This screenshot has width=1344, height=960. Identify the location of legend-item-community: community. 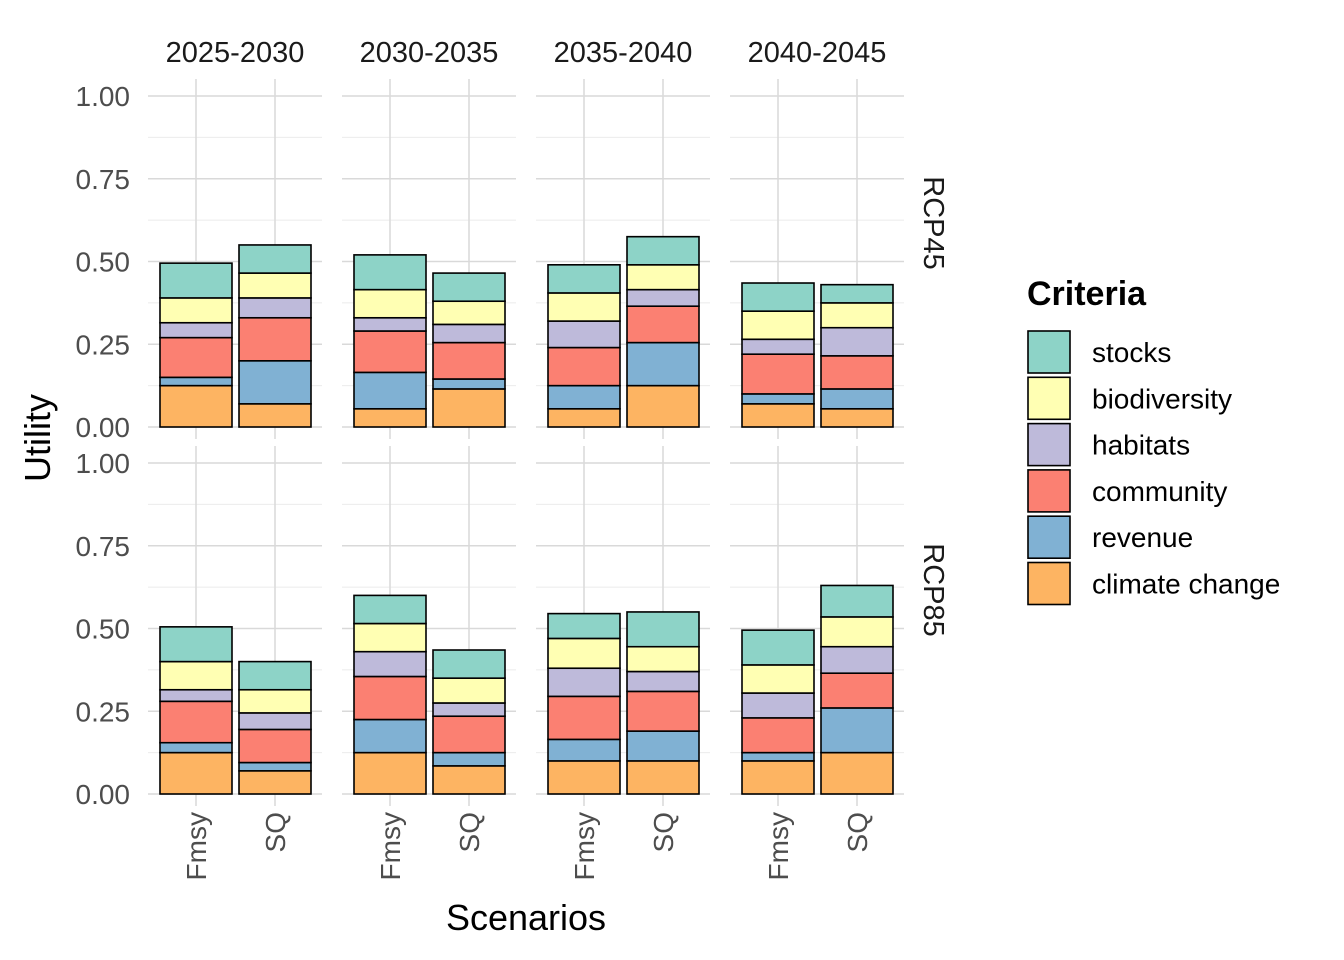
(1127, 491).